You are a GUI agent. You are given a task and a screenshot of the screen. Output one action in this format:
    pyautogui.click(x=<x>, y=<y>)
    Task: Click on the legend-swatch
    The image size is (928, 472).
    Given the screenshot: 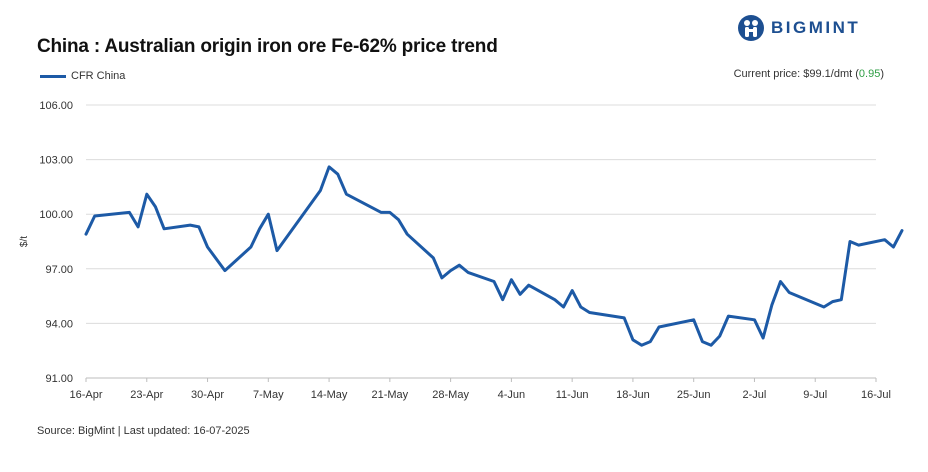 What is the action you would take?
    pyautogui.click(x=53, y=76)
    